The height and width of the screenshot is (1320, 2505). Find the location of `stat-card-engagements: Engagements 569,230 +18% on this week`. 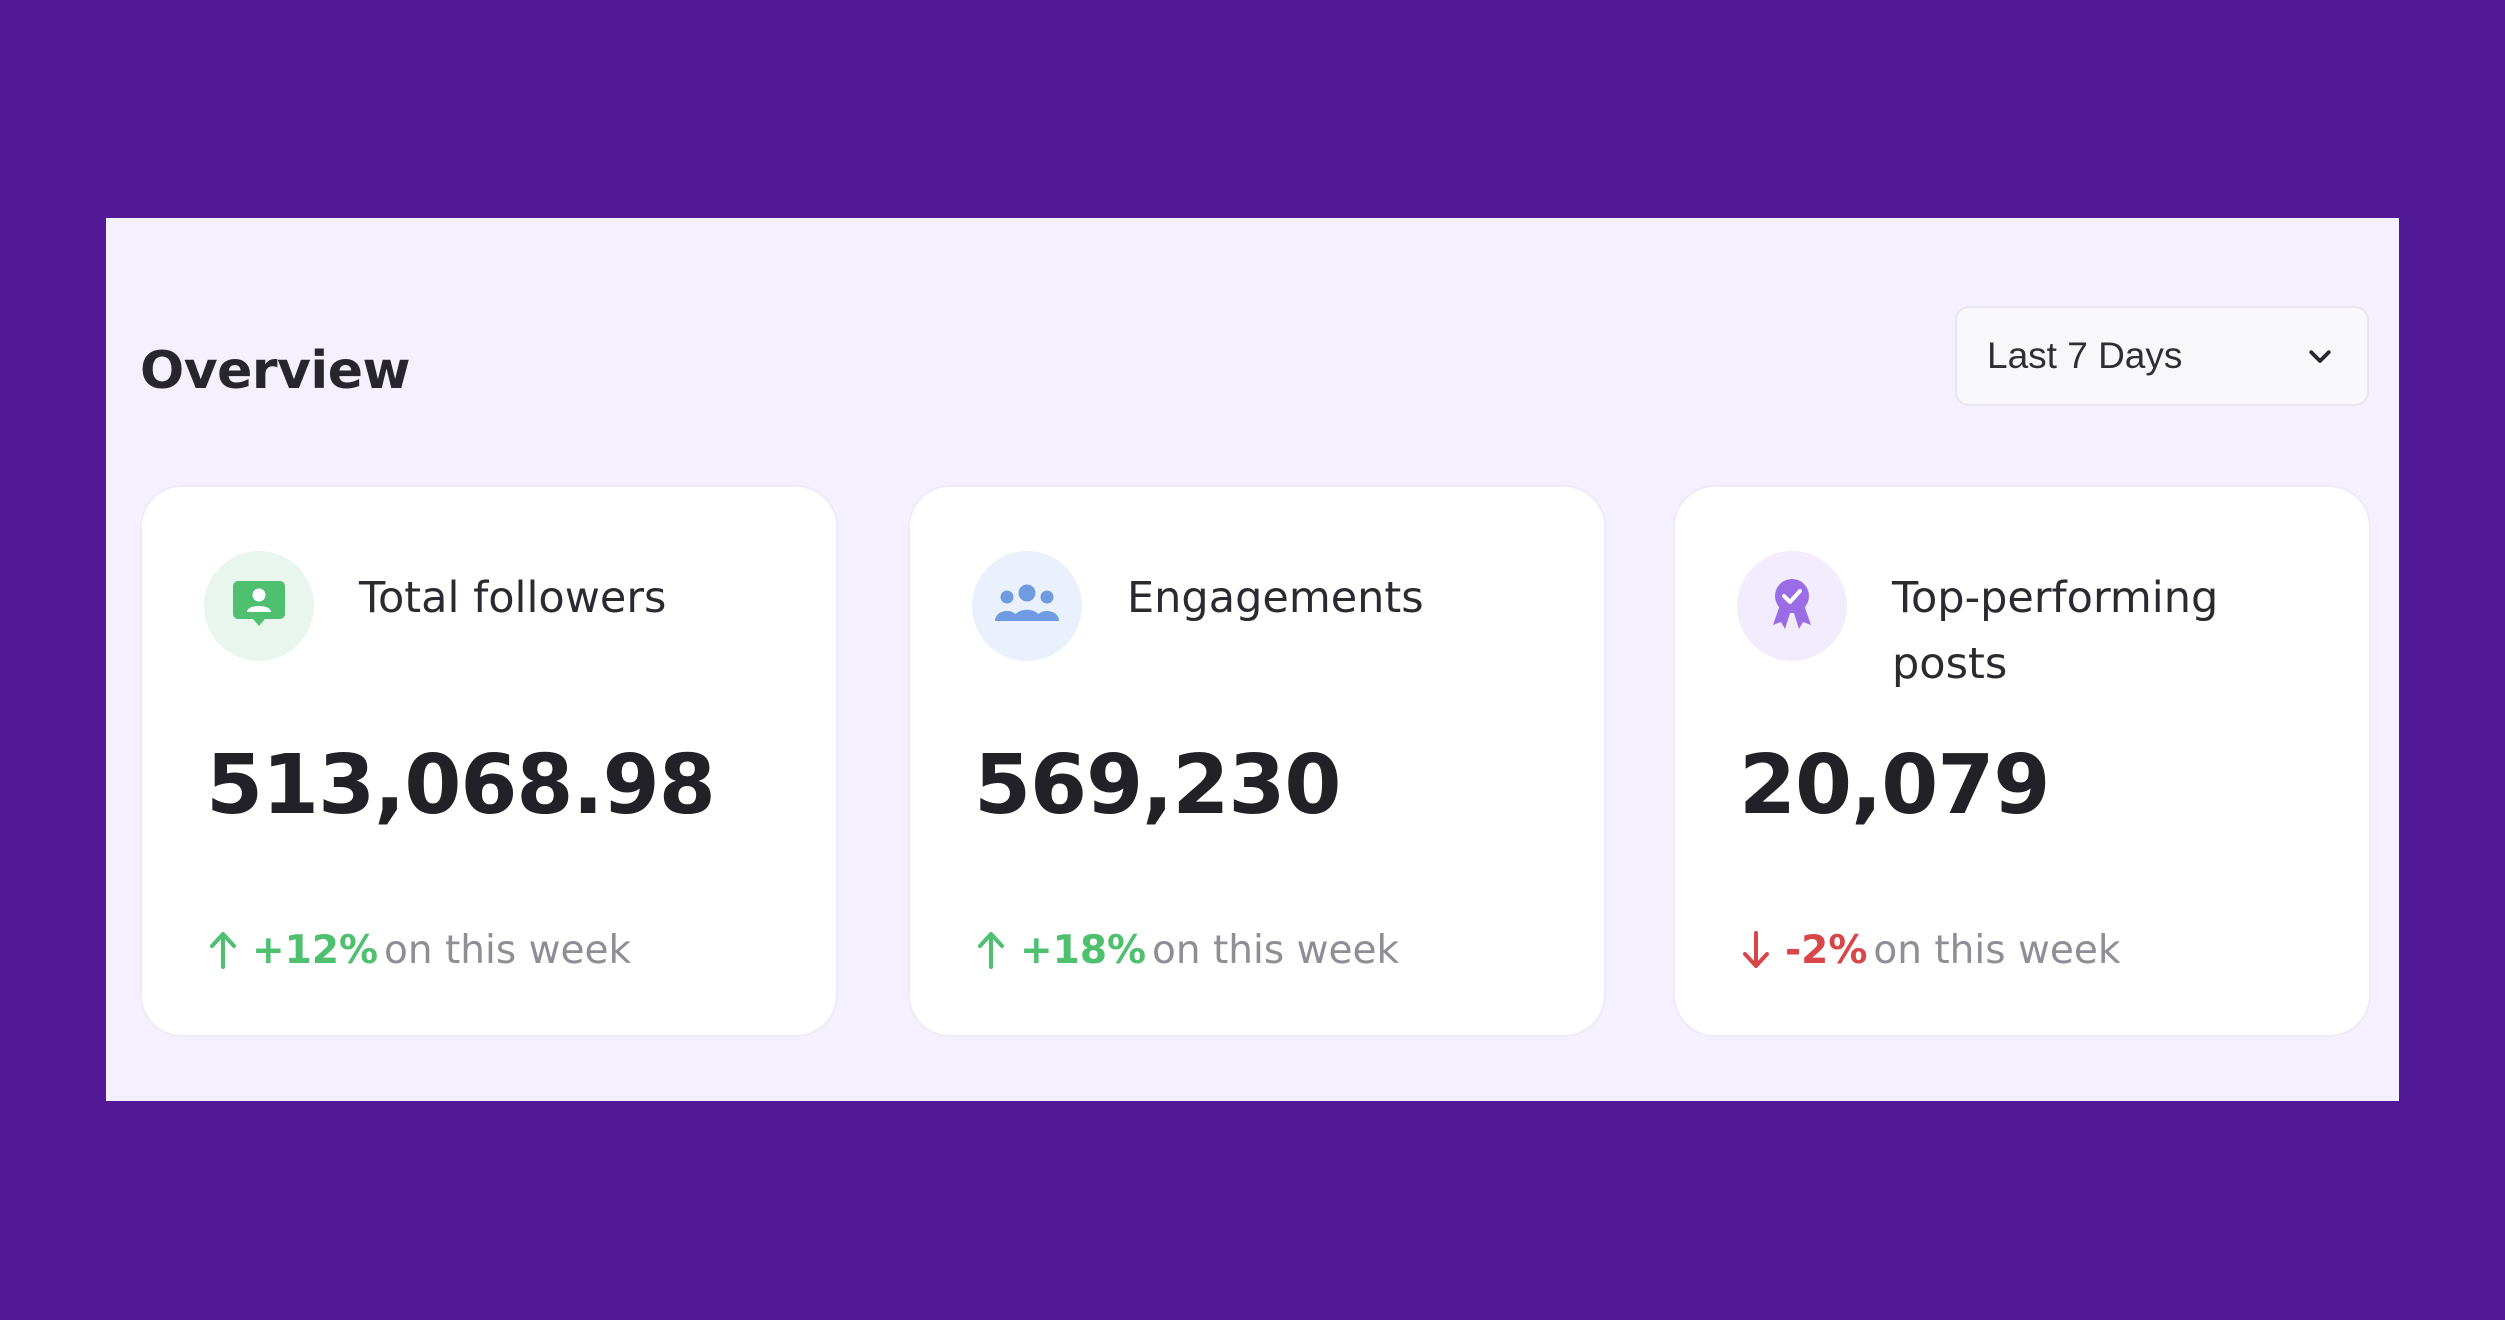

stat-card-engagements: Engagements 569,230 +18% on this week is located at coordinates (1257, 761).